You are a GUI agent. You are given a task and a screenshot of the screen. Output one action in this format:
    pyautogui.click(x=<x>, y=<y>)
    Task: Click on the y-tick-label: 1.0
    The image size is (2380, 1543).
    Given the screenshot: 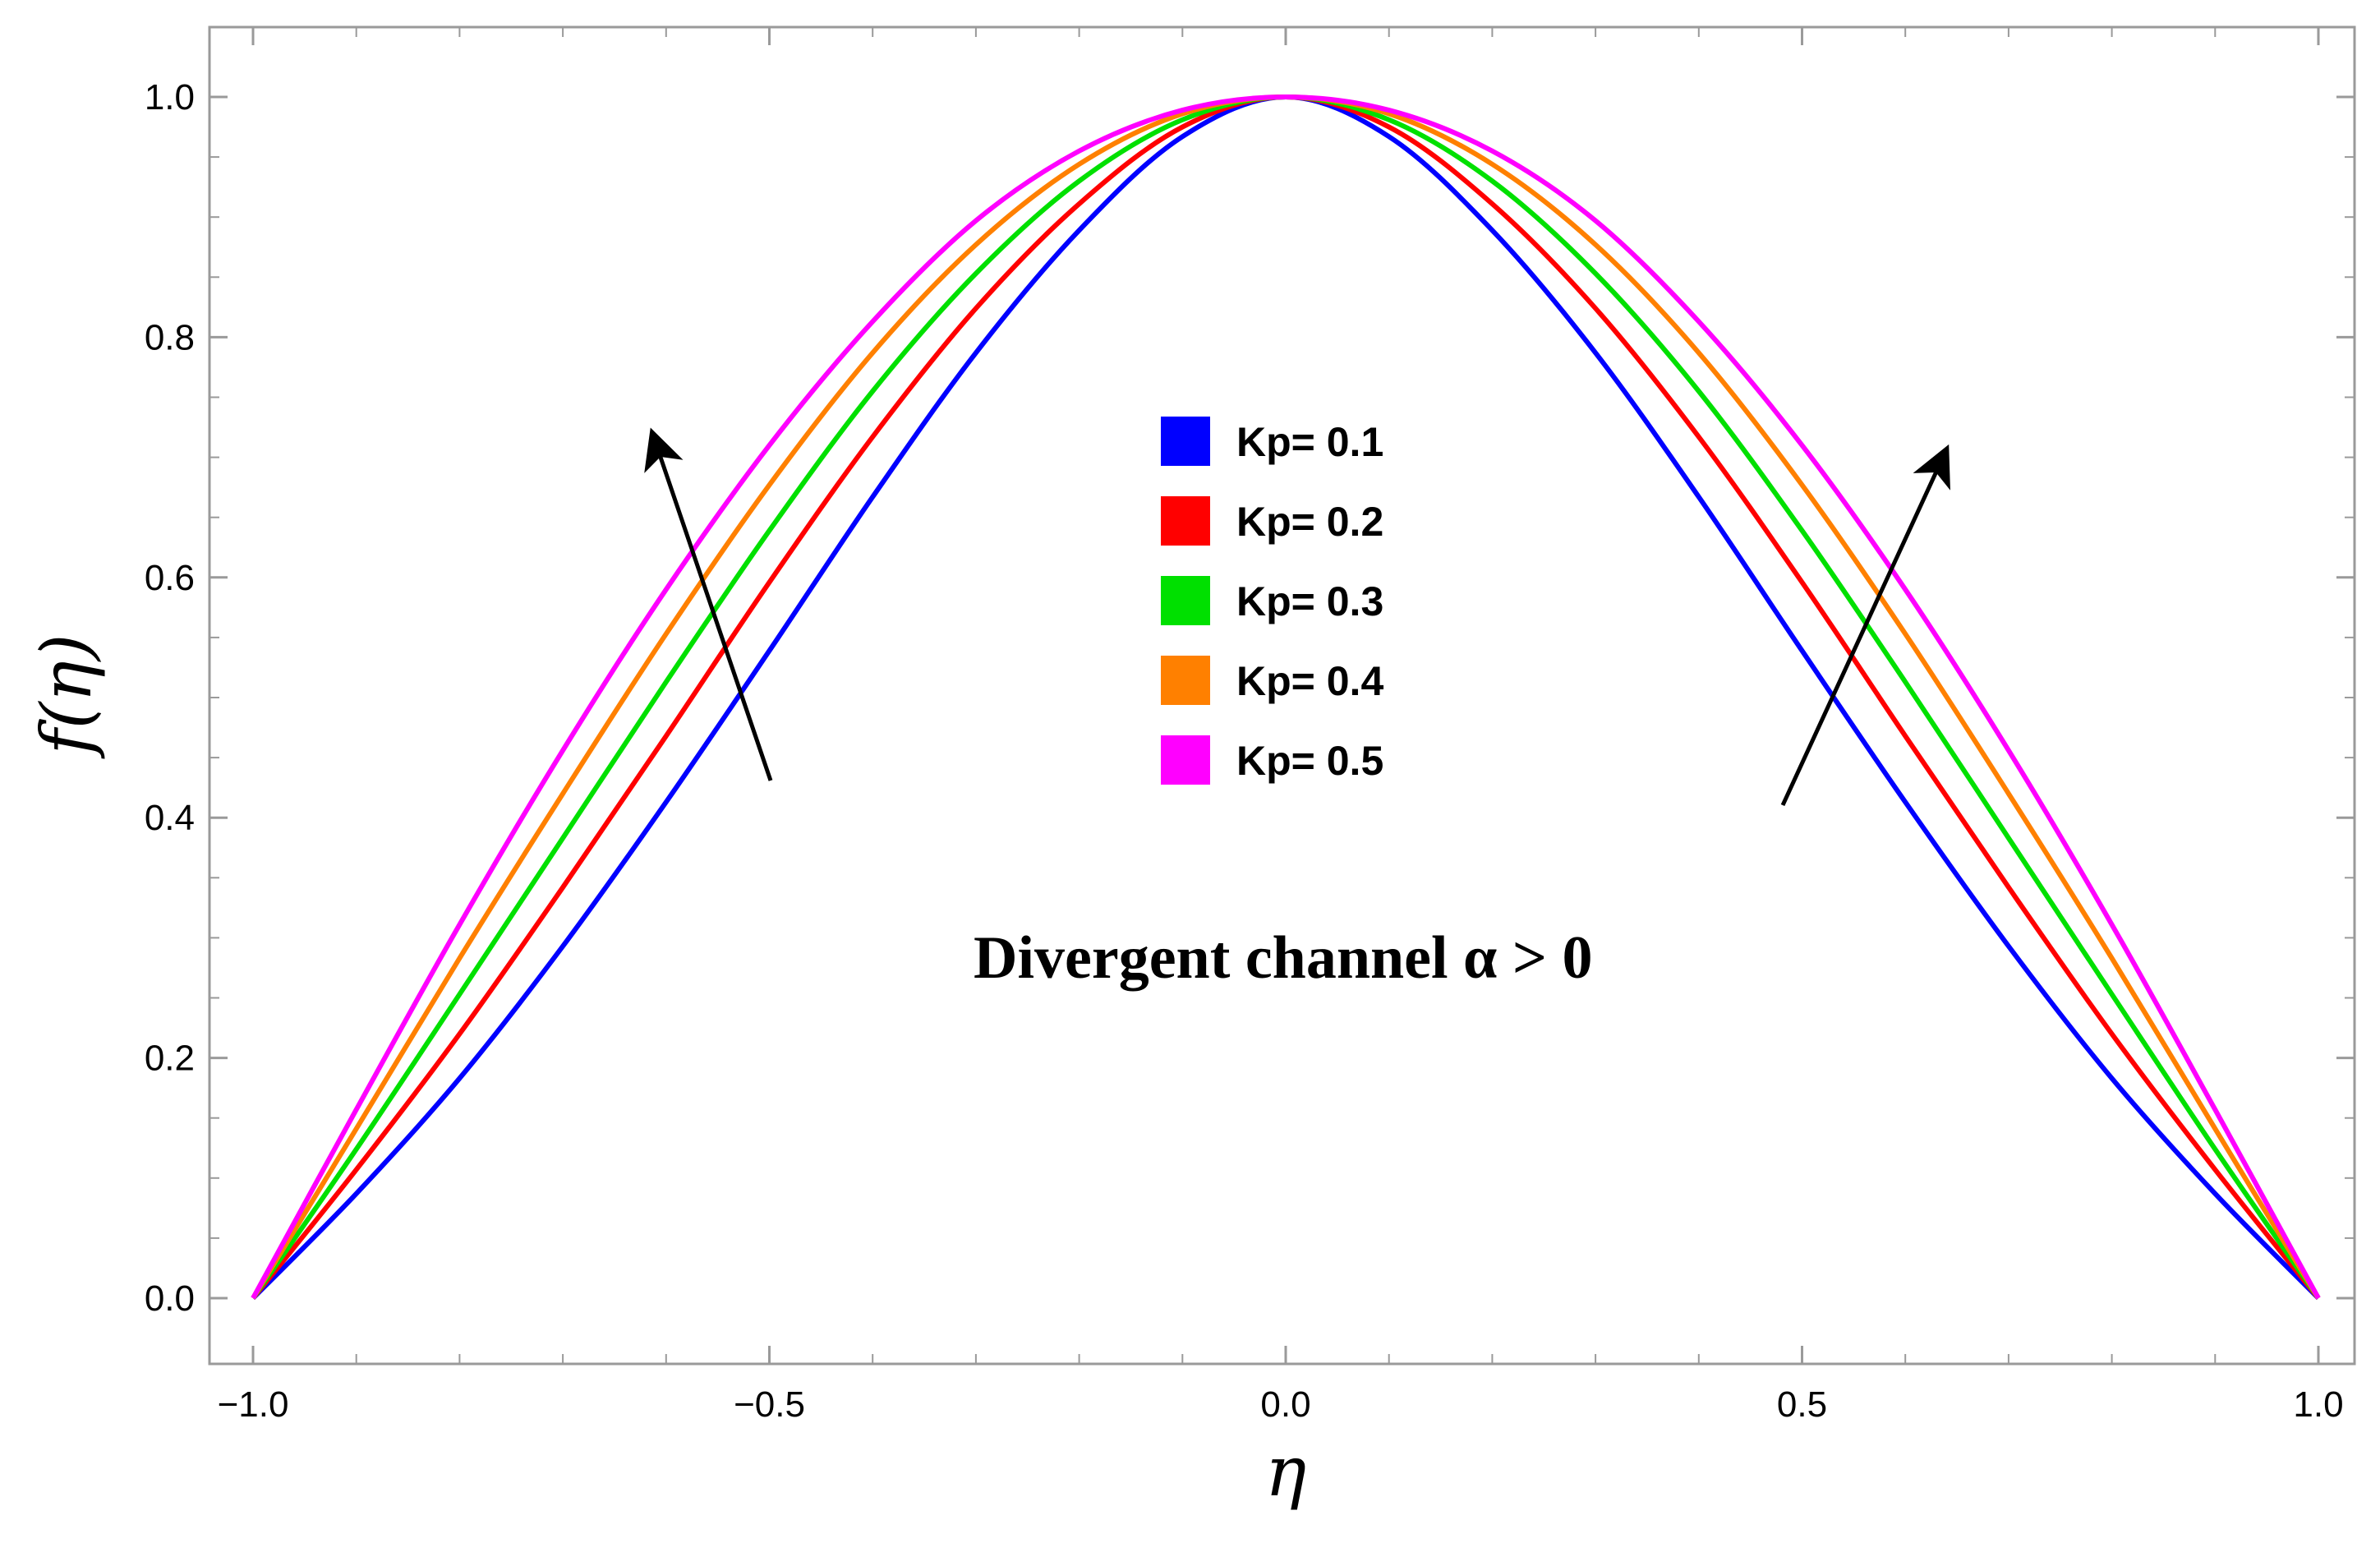 What is the action you would take?
    pyautogui.click(x=170, y=97)
    